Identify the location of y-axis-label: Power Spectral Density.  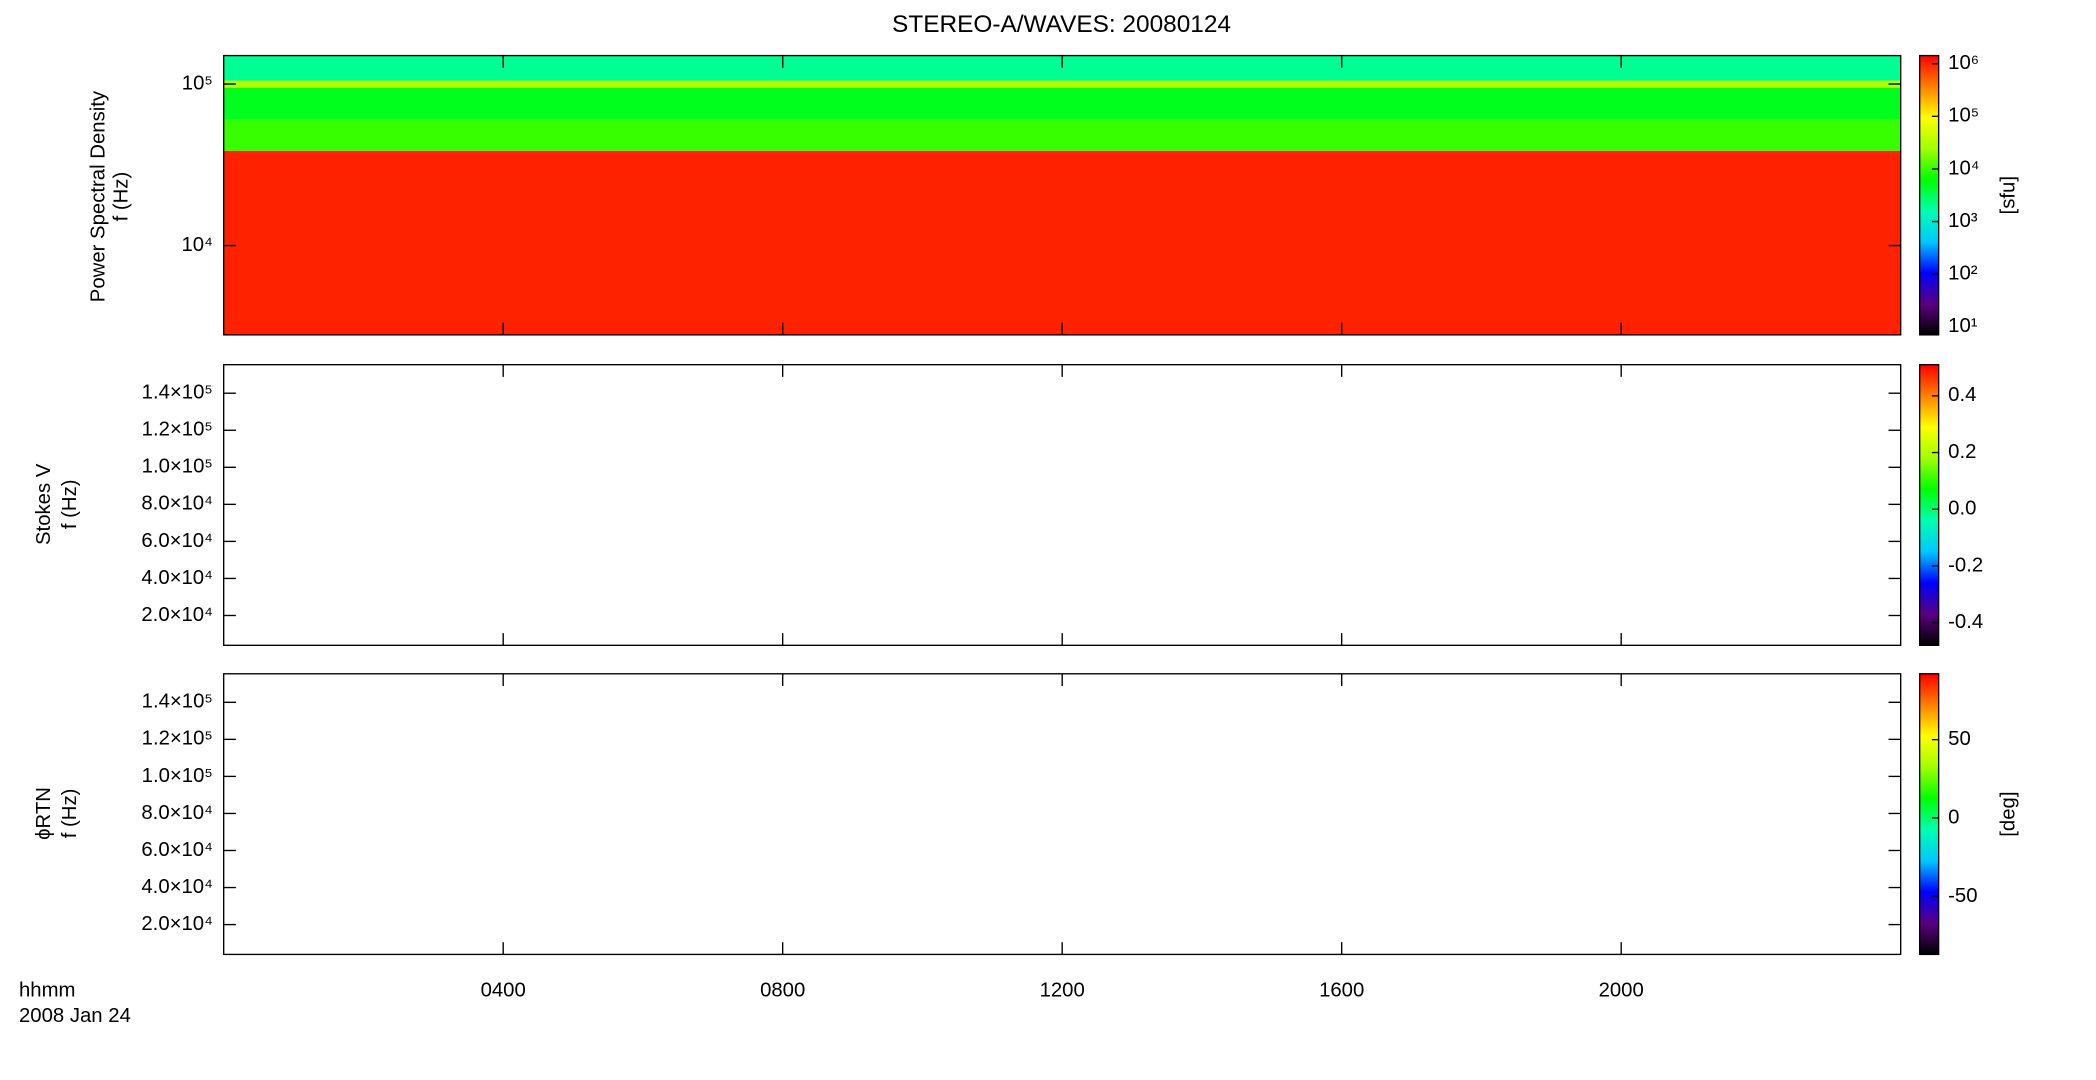
(98, 196).